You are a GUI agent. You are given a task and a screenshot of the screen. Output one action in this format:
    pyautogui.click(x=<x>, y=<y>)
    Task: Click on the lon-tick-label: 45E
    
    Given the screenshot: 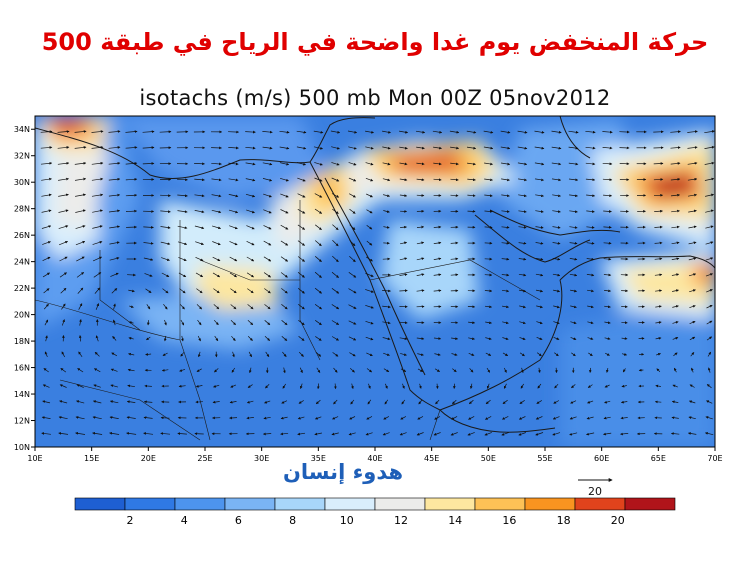 What is the action you would take?
    pyautogui.click(x=431, y=458)
    